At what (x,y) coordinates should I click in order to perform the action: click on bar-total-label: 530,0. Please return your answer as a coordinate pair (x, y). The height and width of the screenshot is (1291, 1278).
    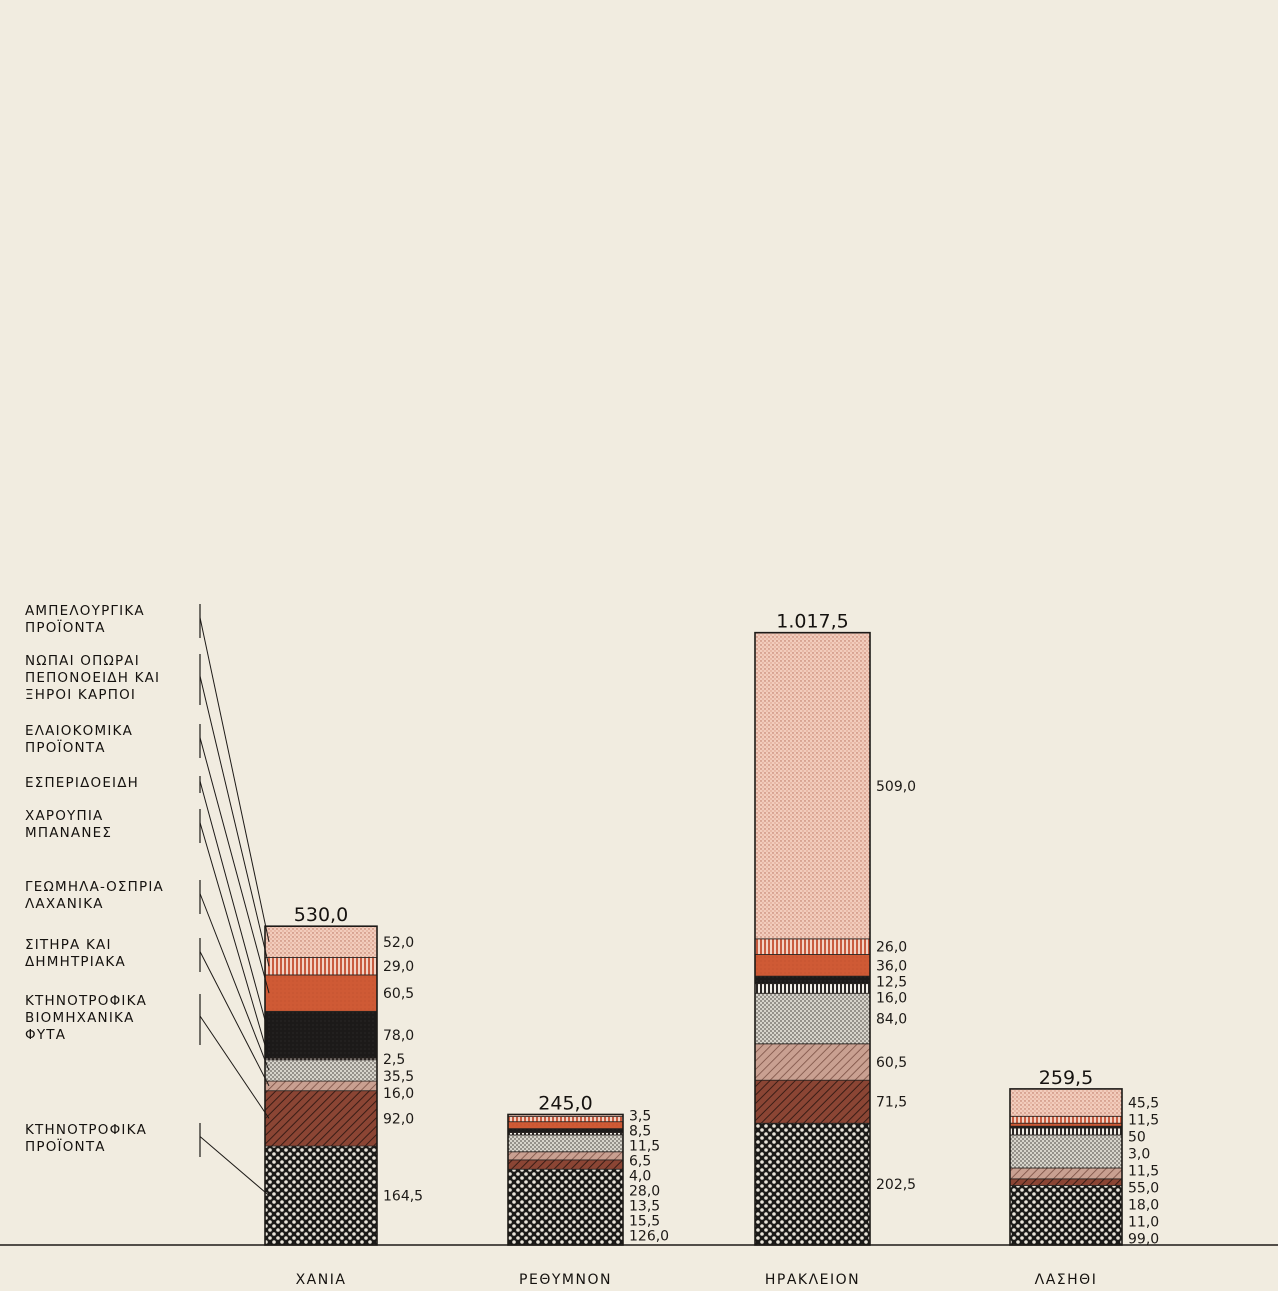
    Looking at the image, I should click on (321, 915).